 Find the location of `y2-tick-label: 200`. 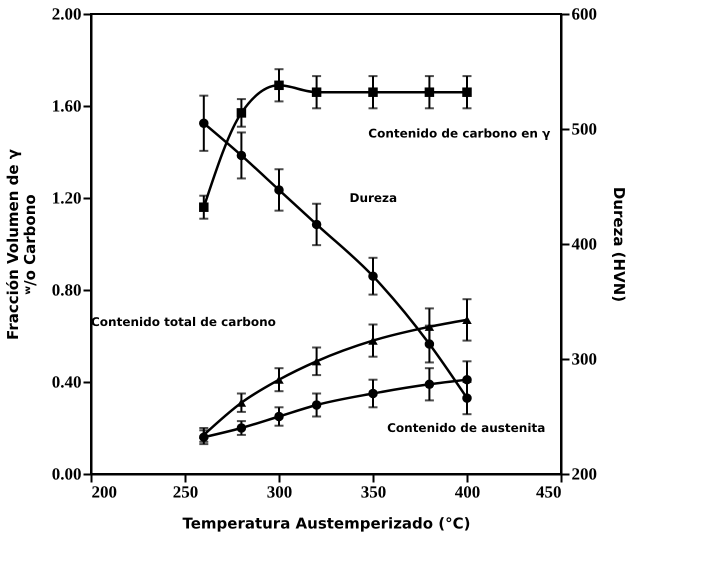

y2-tick-label: 200 is located at coordinates (584, 474).